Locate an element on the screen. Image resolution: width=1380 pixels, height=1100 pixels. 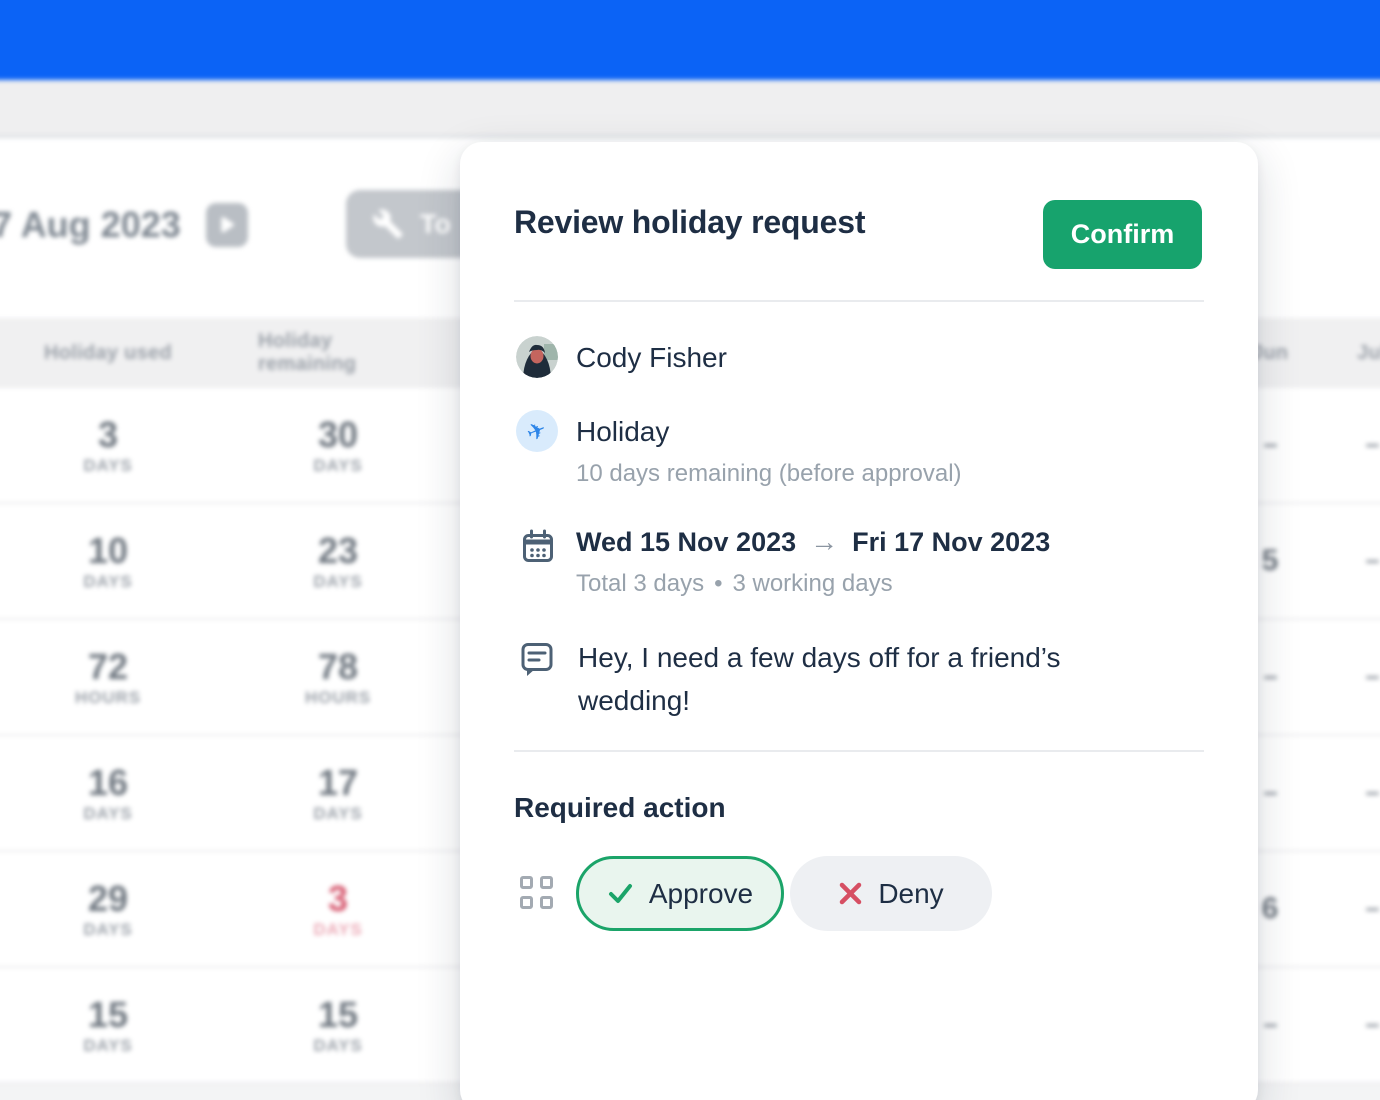
check-icon is located at coordinates (620, 893).